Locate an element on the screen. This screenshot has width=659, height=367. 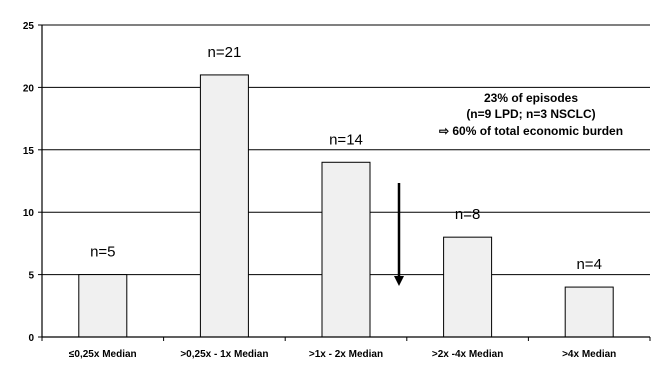
data-label-2: n=14 is located at coordinates (346, 139).